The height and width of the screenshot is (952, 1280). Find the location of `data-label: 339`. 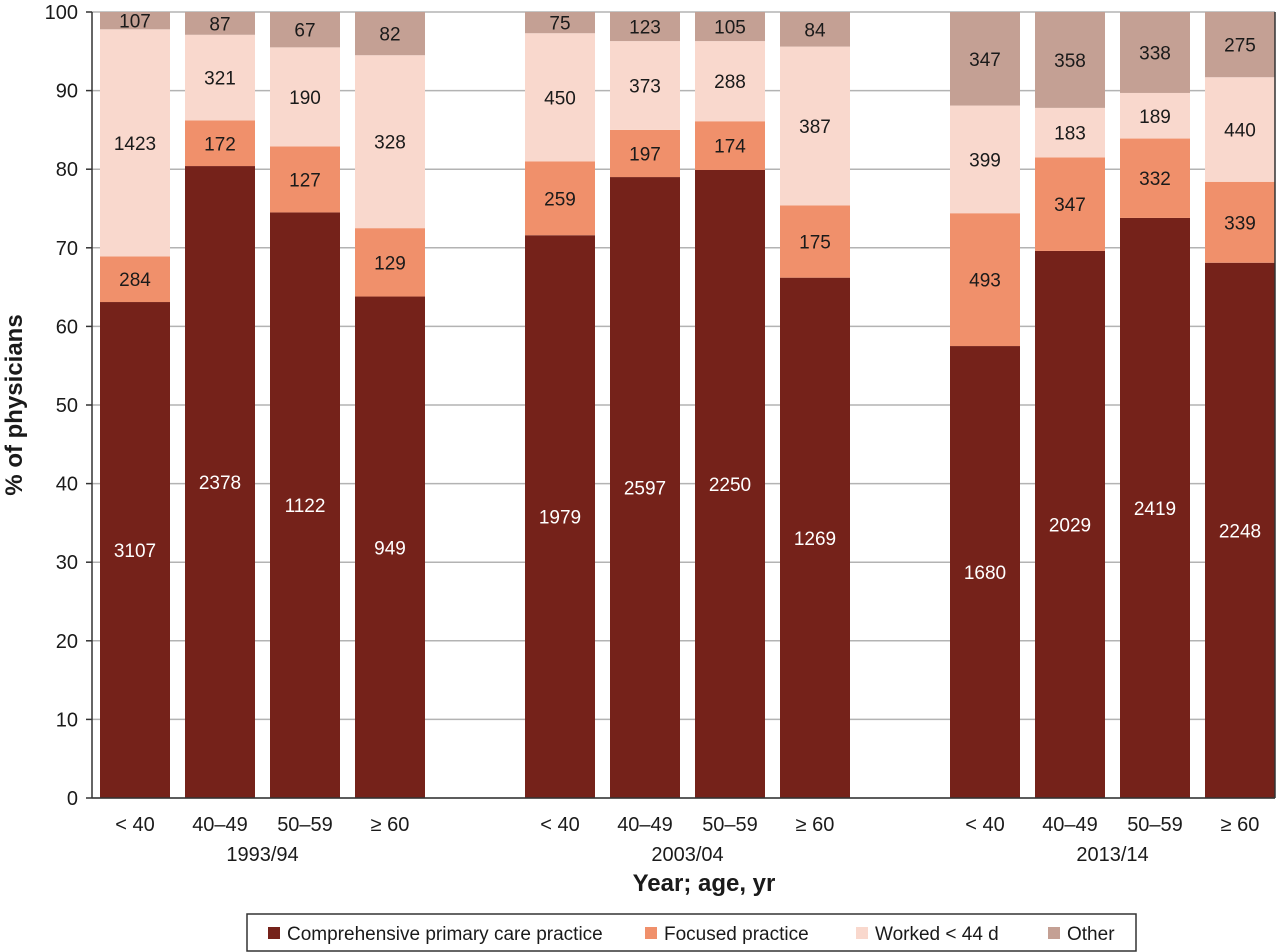

data-label: 339 is located at coordinates (1240, 223).